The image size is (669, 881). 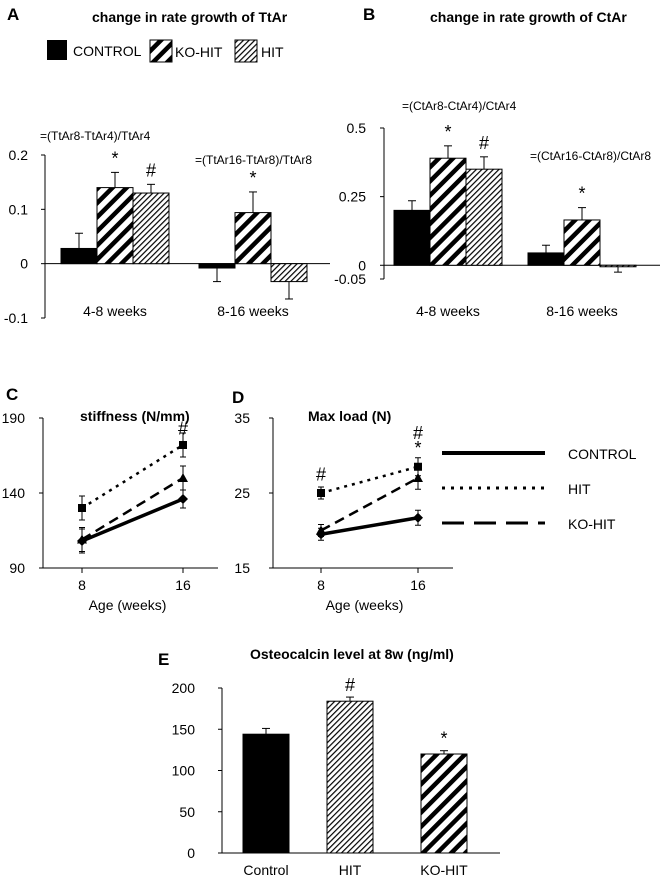 What do you see at coordinates (444, 870) in the screenshot?
I see `x-category-label: KO-HIT` at bounding box center [444, 870].